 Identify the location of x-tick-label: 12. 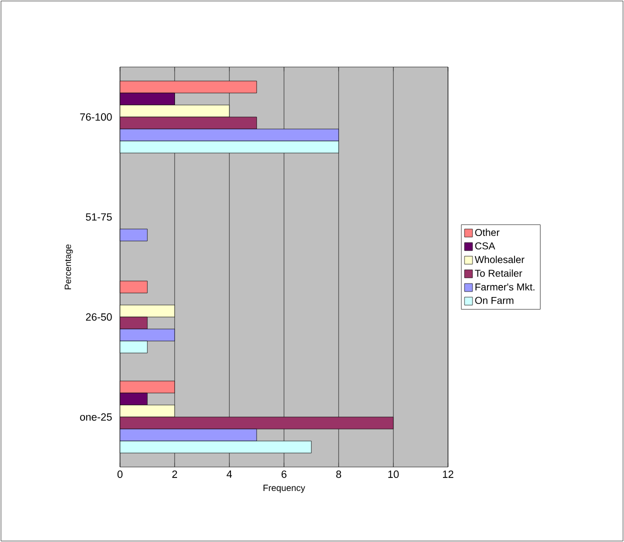
(448, 474).